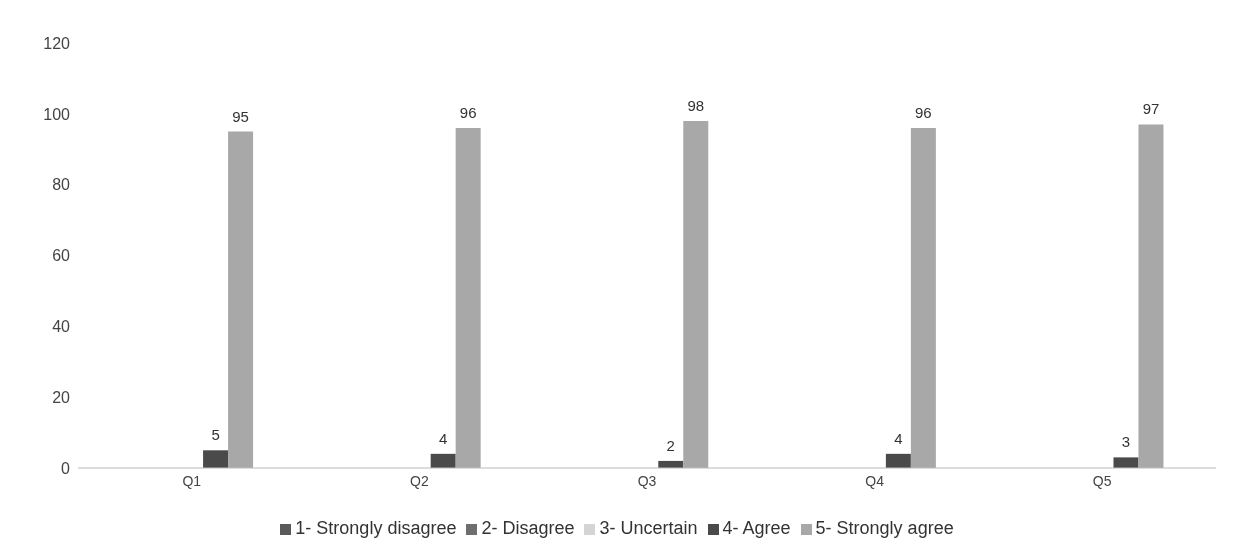 The height and width of the screenshot is (557, 1234). What do you see at coordinates (696, 105) in the screenshot?
I see `data-label: 98` at bounding box center [696, 105].